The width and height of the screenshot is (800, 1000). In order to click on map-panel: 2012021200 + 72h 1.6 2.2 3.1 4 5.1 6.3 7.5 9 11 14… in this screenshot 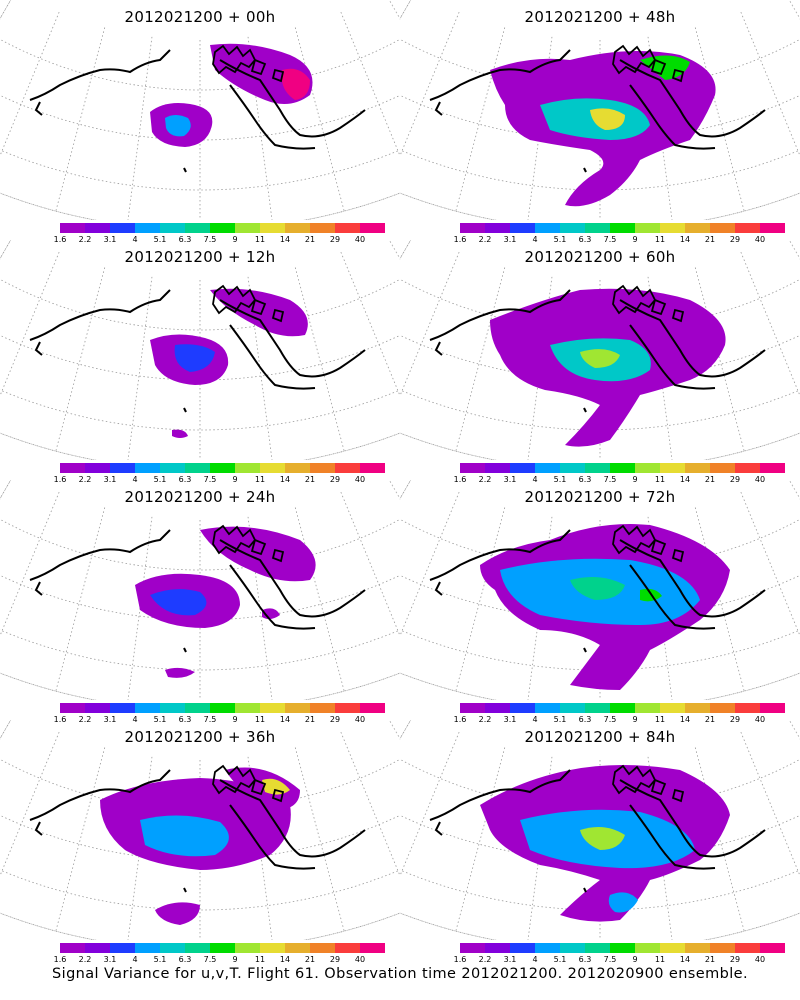, I will do `click(600, 602)`.